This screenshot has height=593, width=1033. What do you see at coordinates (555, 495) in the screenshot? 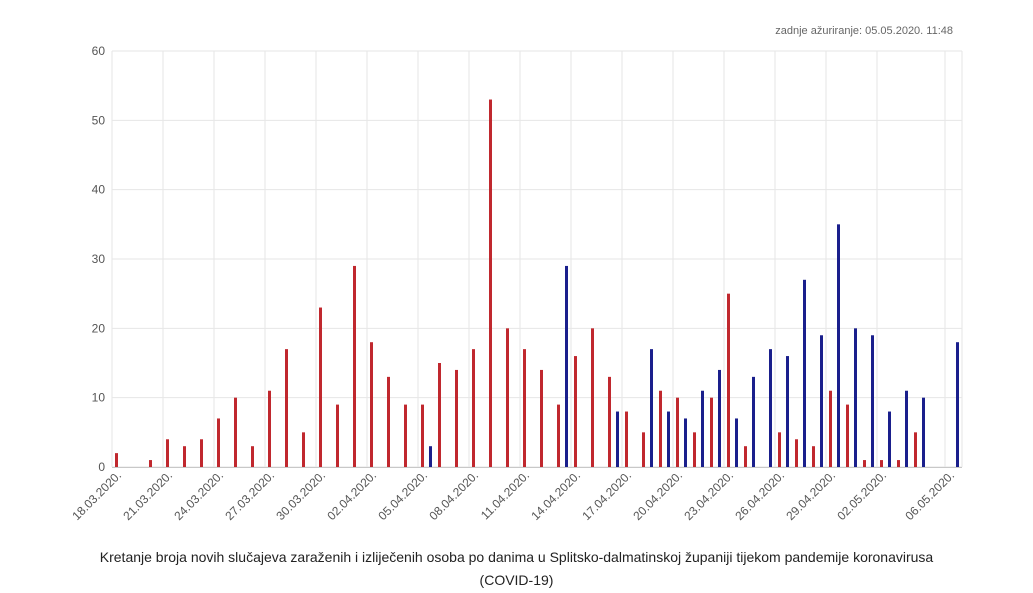
I see `x-tick-label: 14.04.2020.` at bounding box center [555, 495].